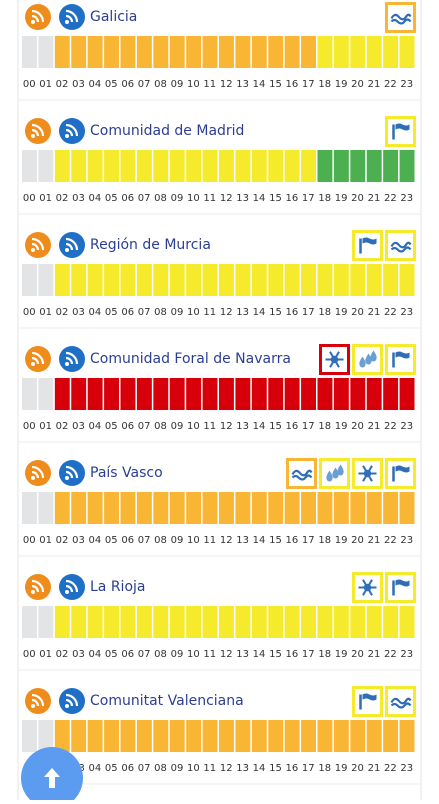 This screenshot has height=804, width=439. What do you see at coordinates (52, 775) in the screenshot?
I see `scroll-top-button` at bounding box center [52, 775].